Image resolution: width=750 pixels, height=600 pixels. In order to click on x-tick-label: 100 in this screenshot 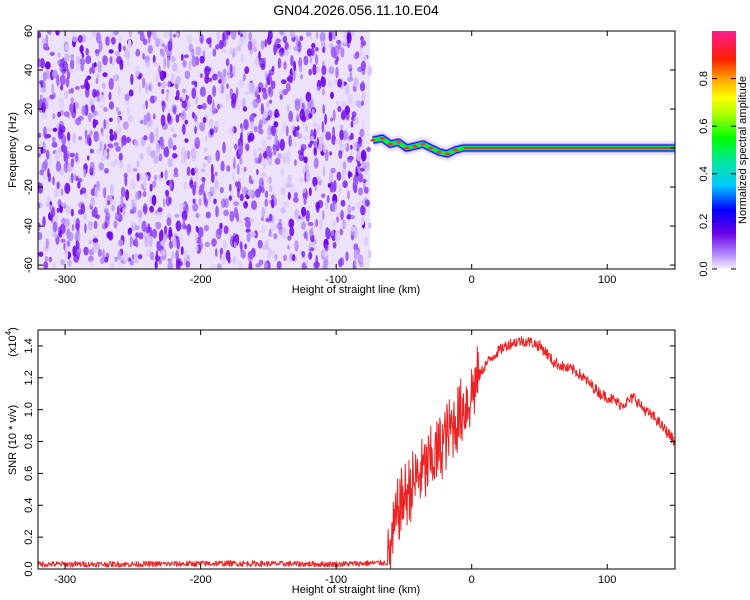, I will do `click(607, 280)`.